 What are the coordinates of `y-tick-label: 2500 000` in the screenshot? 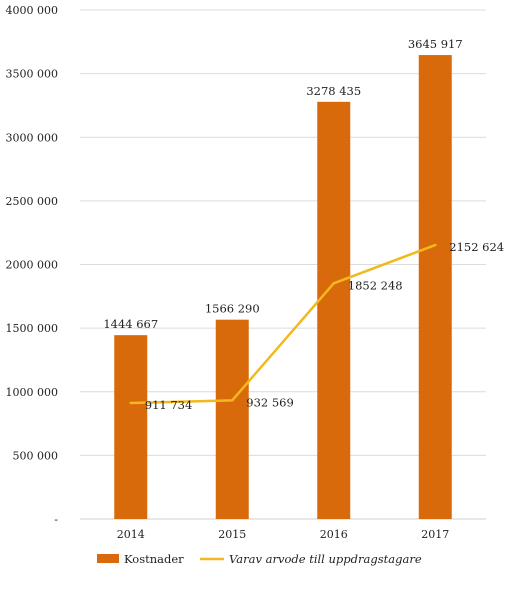 It's located at (32, 201).